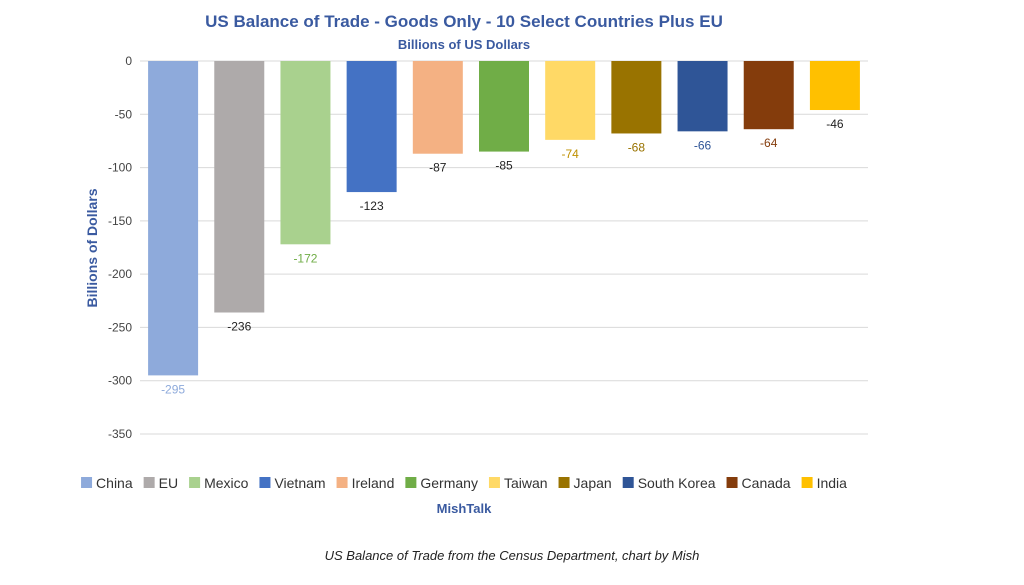 The image size is (1024, 585). What do you see at coordinates (571, 154) in the screenshot?
I see `data-label: -74` at bounding box center [571, 154].